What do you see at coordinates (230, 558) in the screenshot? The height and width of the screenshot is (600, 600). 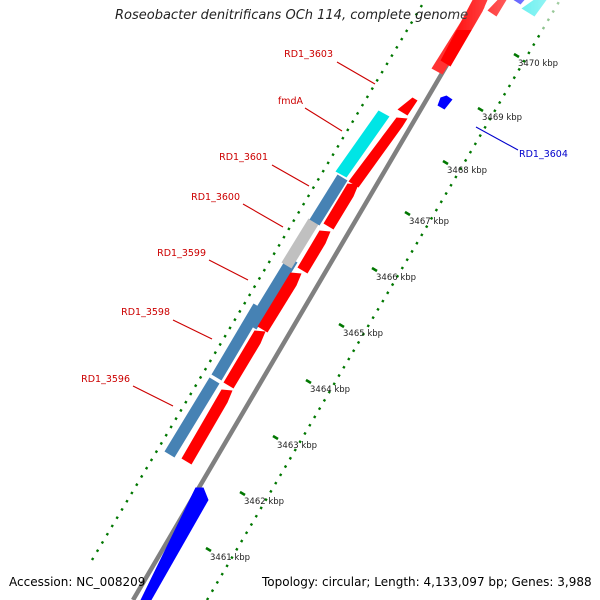 I see `scale-tick-label: 3461 kbp` at bounding box center [230, 558].